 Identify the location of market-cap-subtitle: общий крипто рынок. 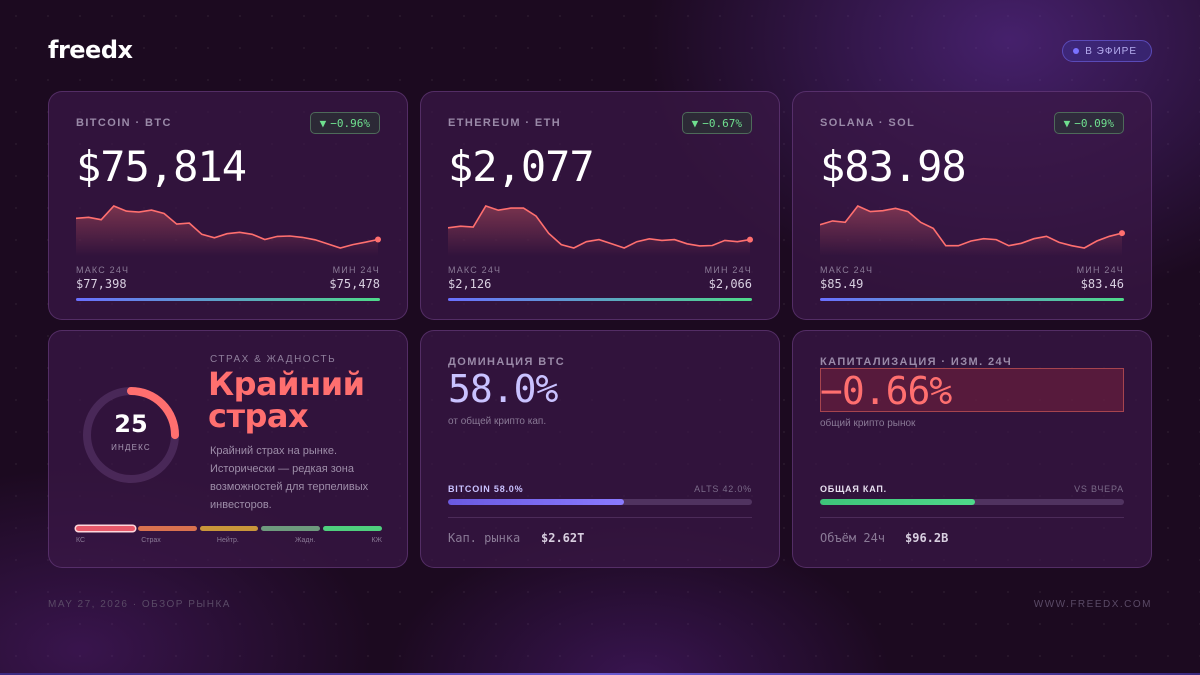
(868, 423).